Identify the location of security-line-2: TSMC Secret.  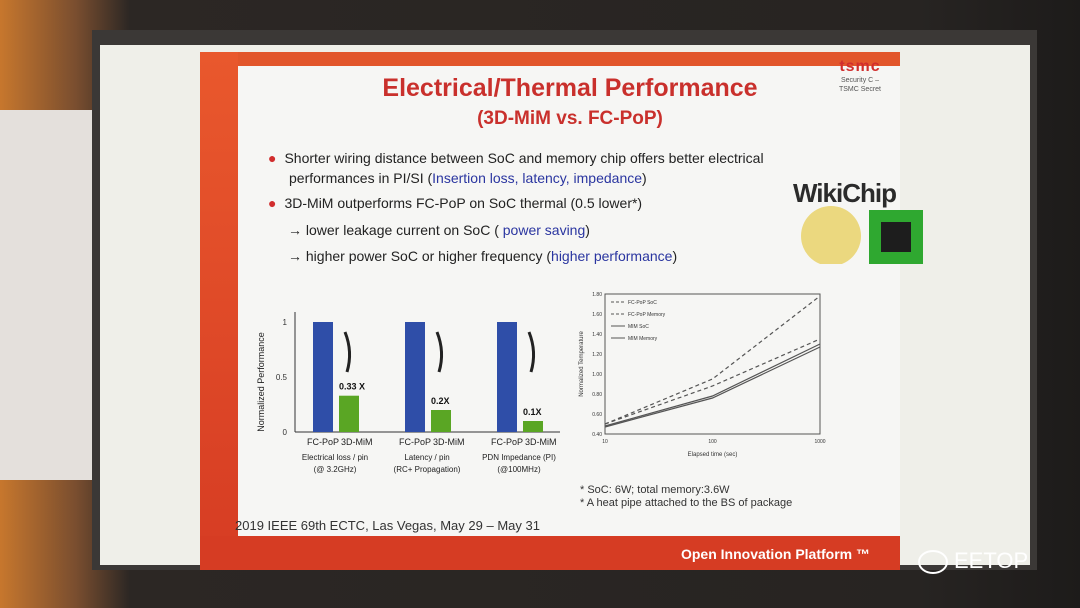
(859, 89).